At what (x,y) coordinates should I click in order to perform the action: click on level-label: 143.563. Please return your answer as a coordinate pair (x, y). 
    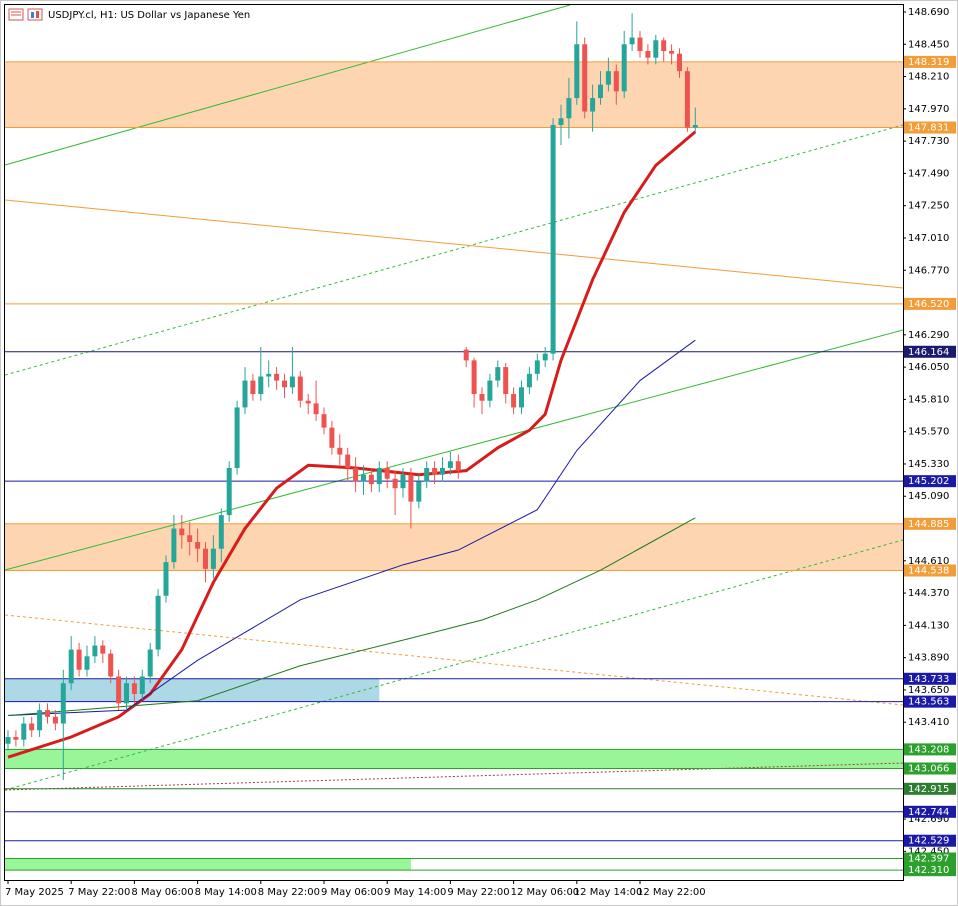
    Looking at the image, I should click on (928, 702).